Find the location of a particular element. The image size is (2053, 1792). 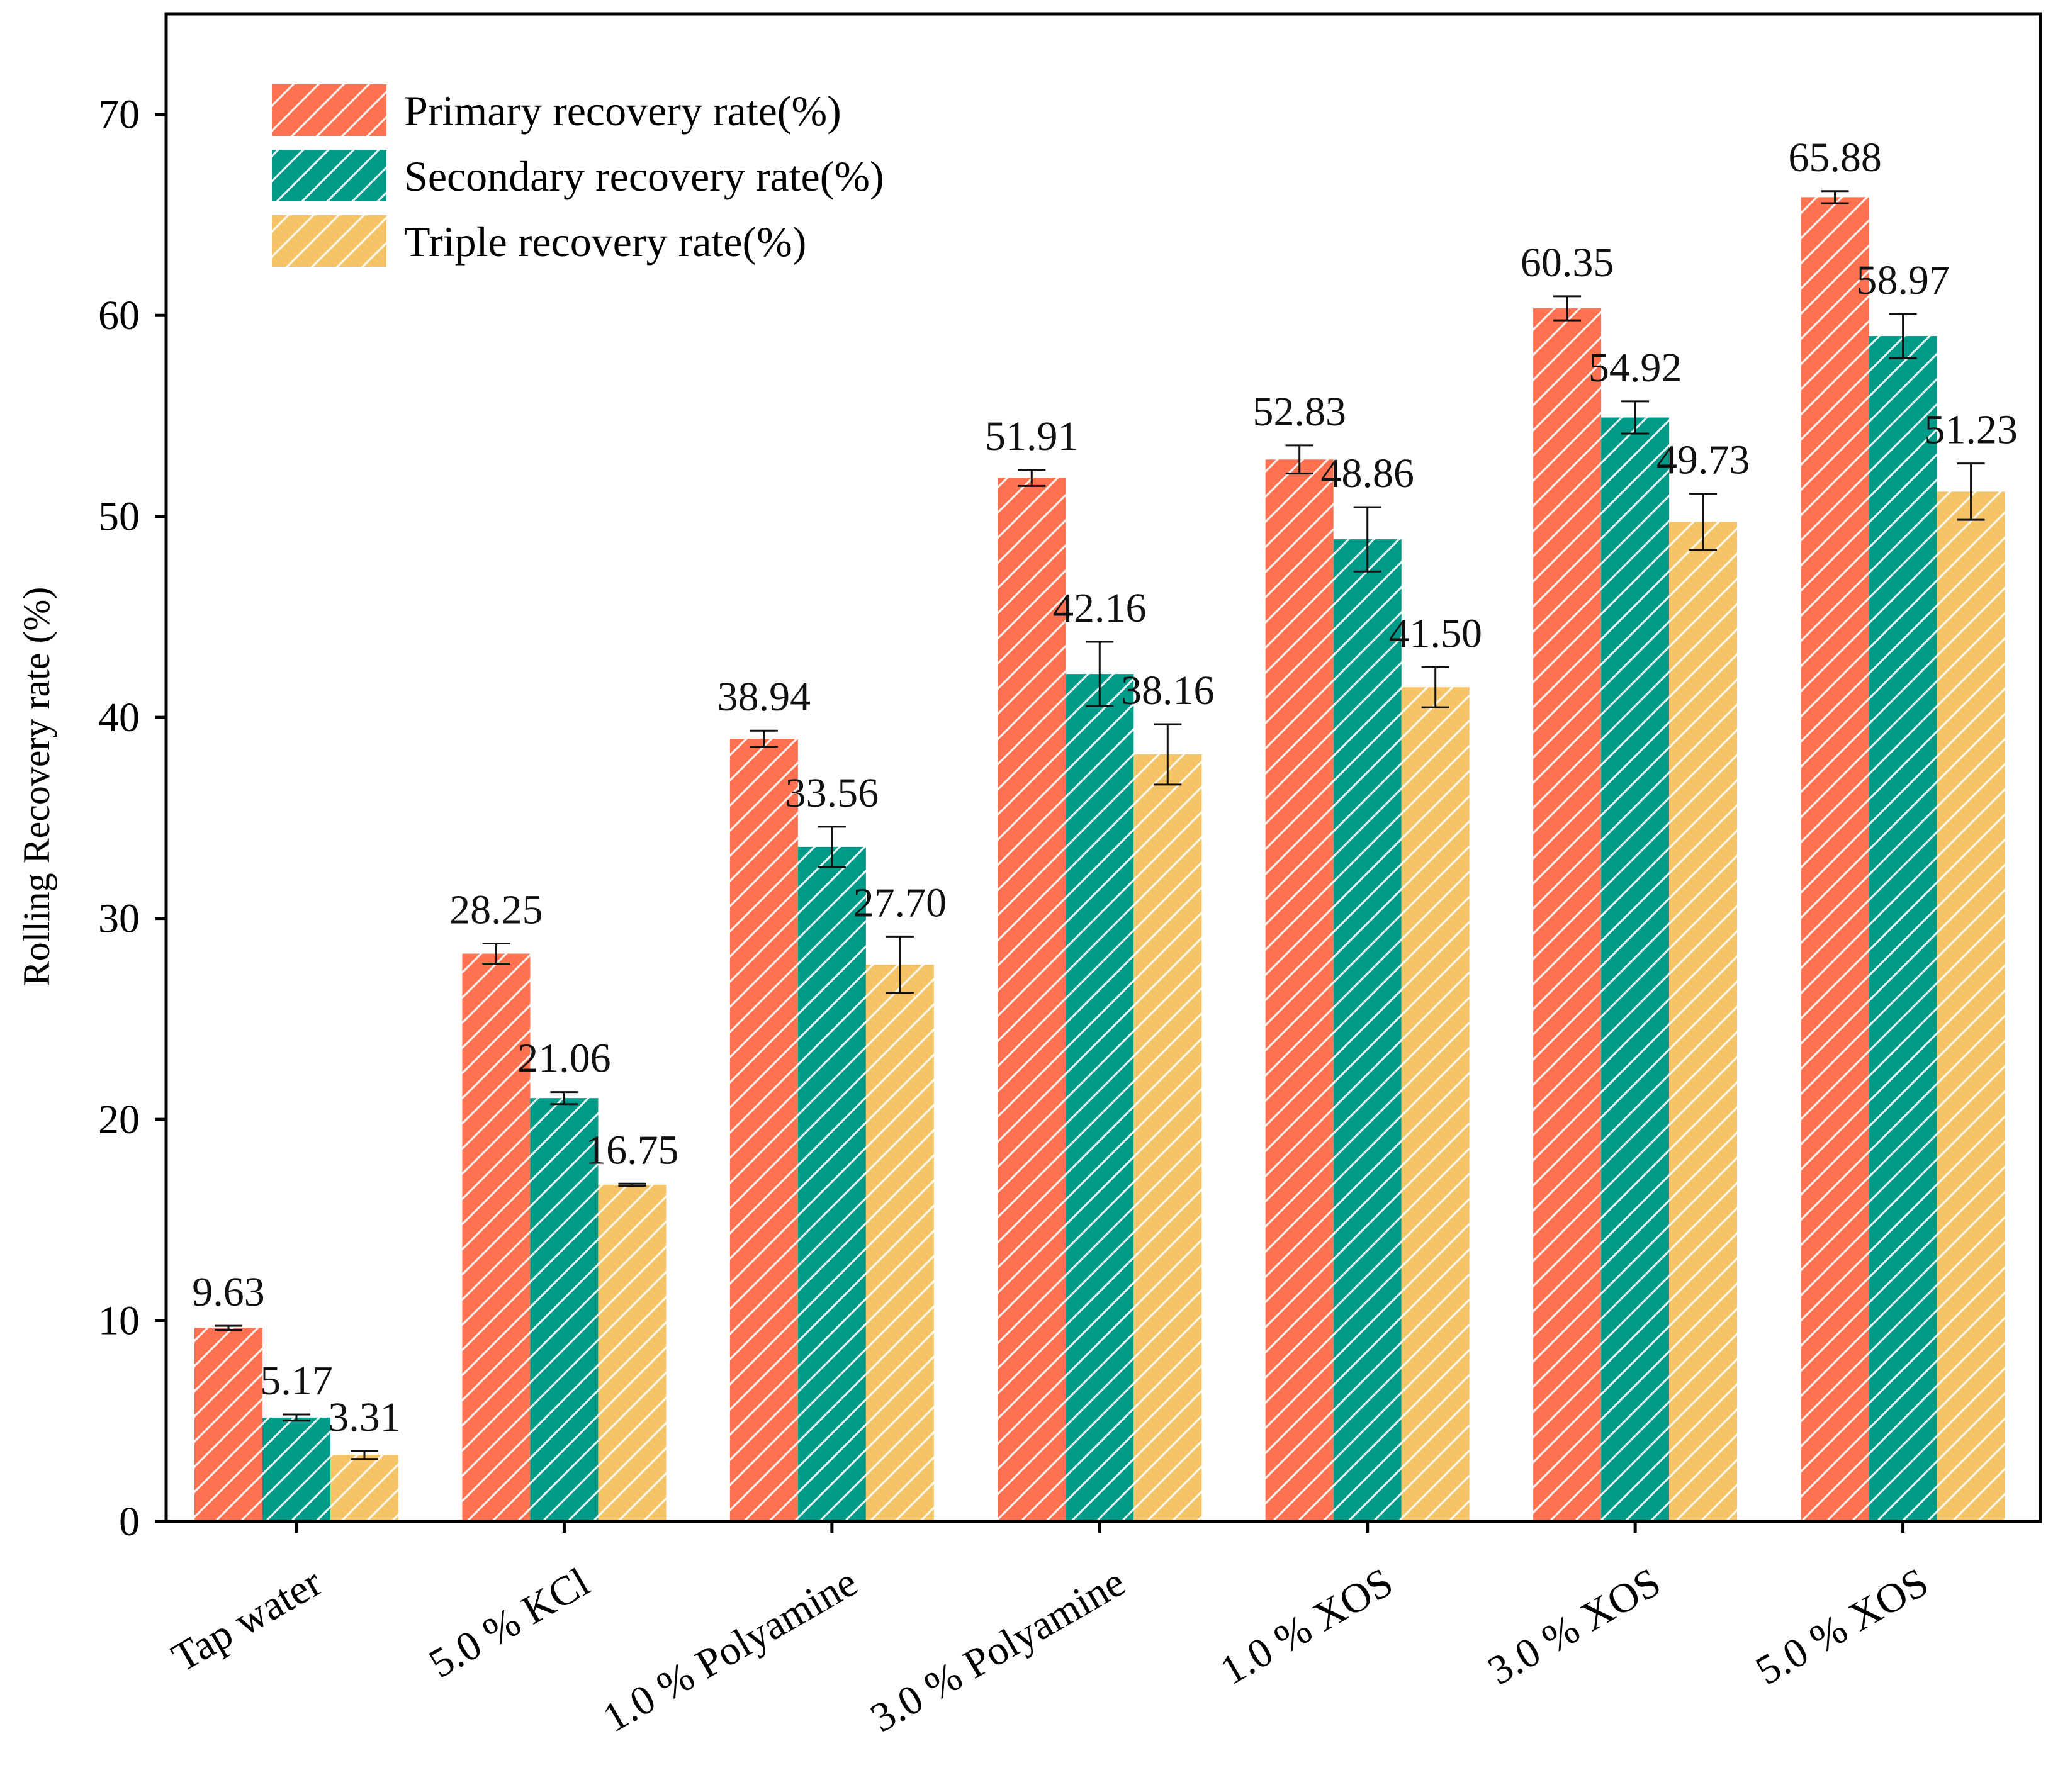

error-bar-primary-recovery-rate-1-0-polyamine is located at coordinates (764, 738).